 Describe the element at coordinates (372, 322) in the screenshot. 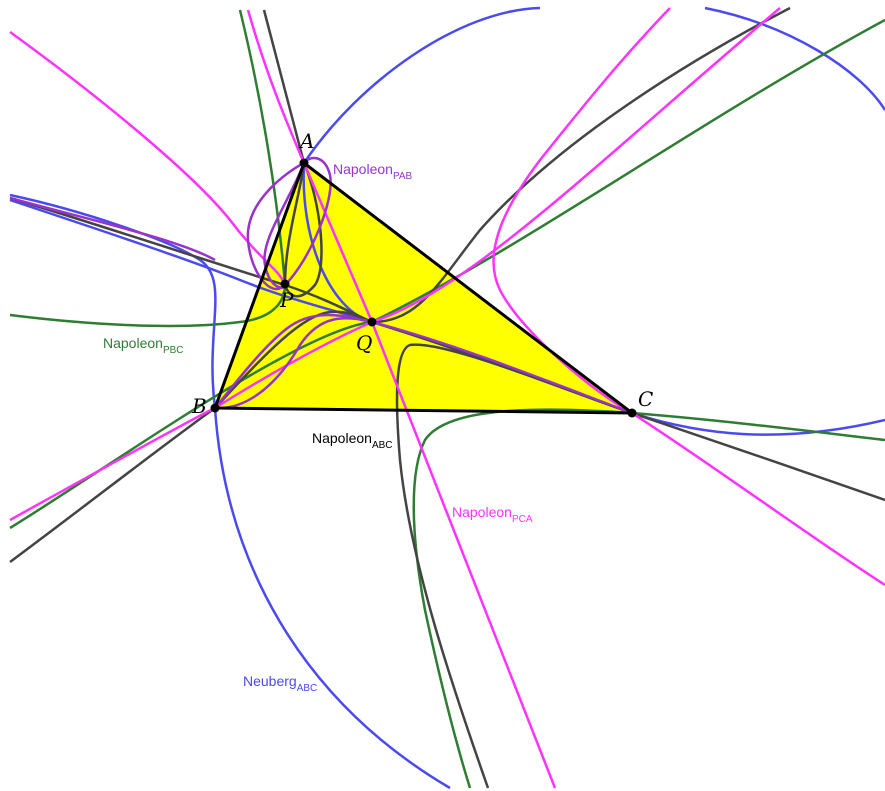

I see `point-q` at that location.